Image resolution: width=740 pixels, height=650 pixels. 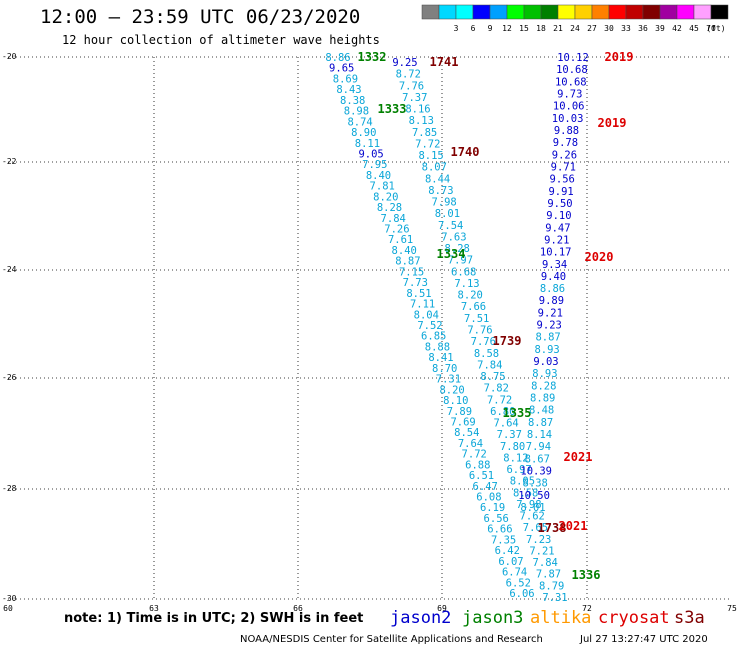 I want to click on legend-swatches, so click(x=575, y=12).